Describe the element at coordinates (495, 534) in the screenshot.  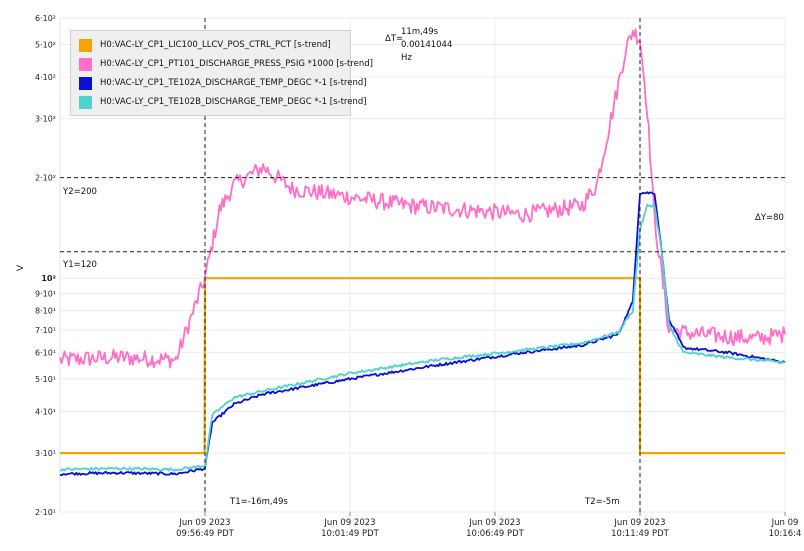
I see `x-tick-label: 10:06:49 PDT` at that location.